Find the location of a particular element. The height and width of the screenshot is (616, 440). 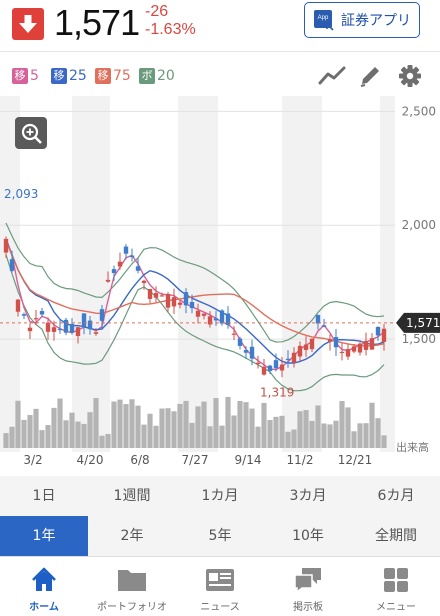

y-tick-label: 2,500 is located at coordinates (419, 111).